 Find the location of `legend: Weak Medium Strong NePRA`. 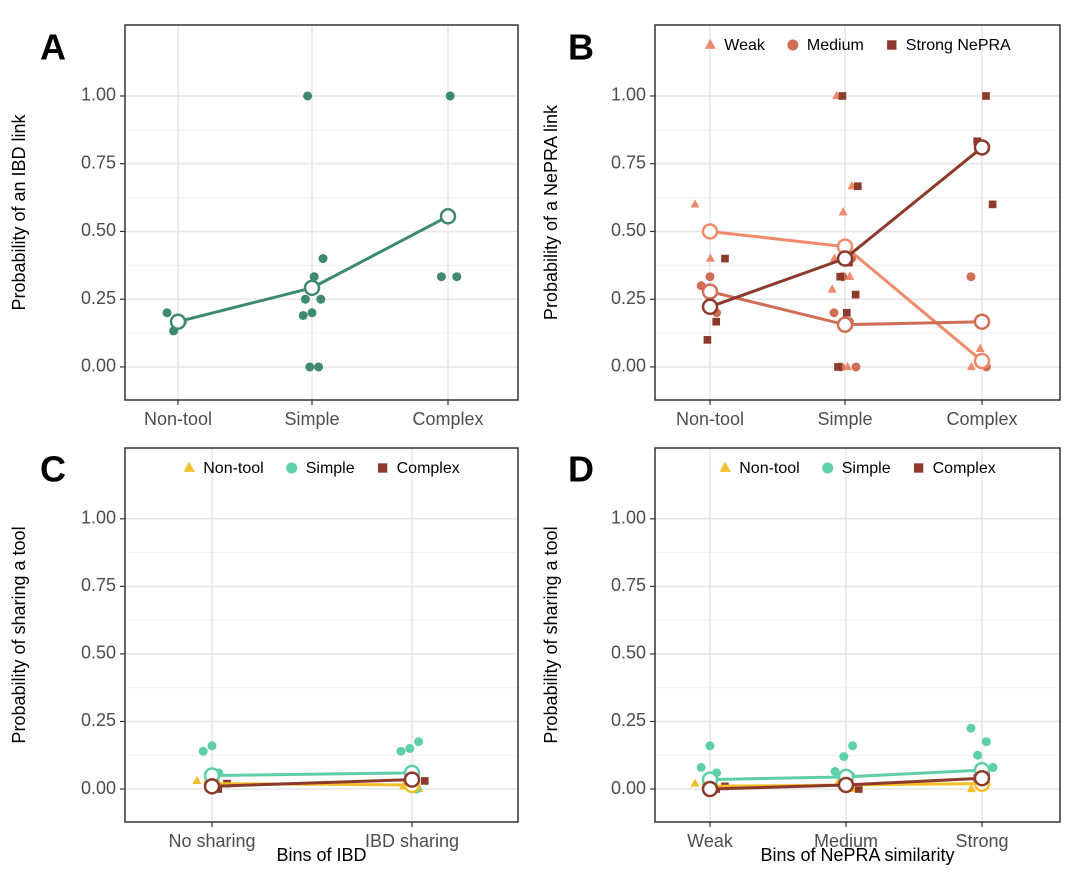

legend: Weak Medium Strong NePRA is located at coordinates (857, 45).